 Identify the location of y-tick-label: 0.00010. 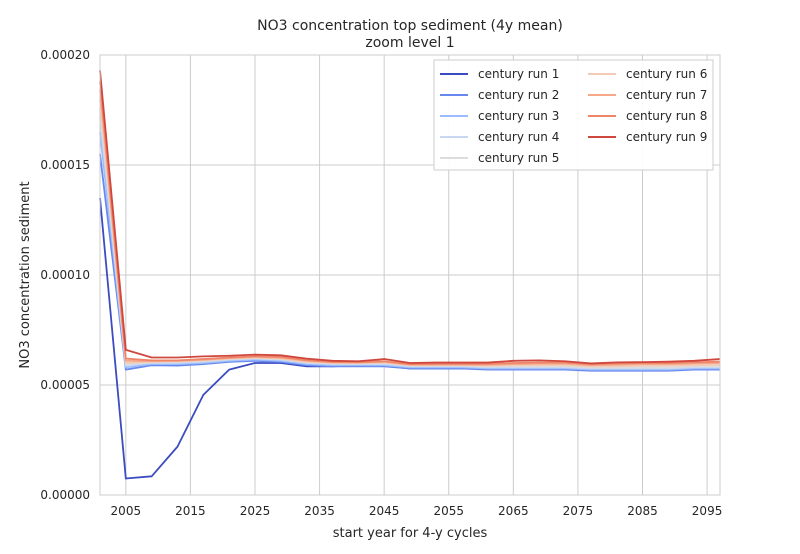
(65, 275).